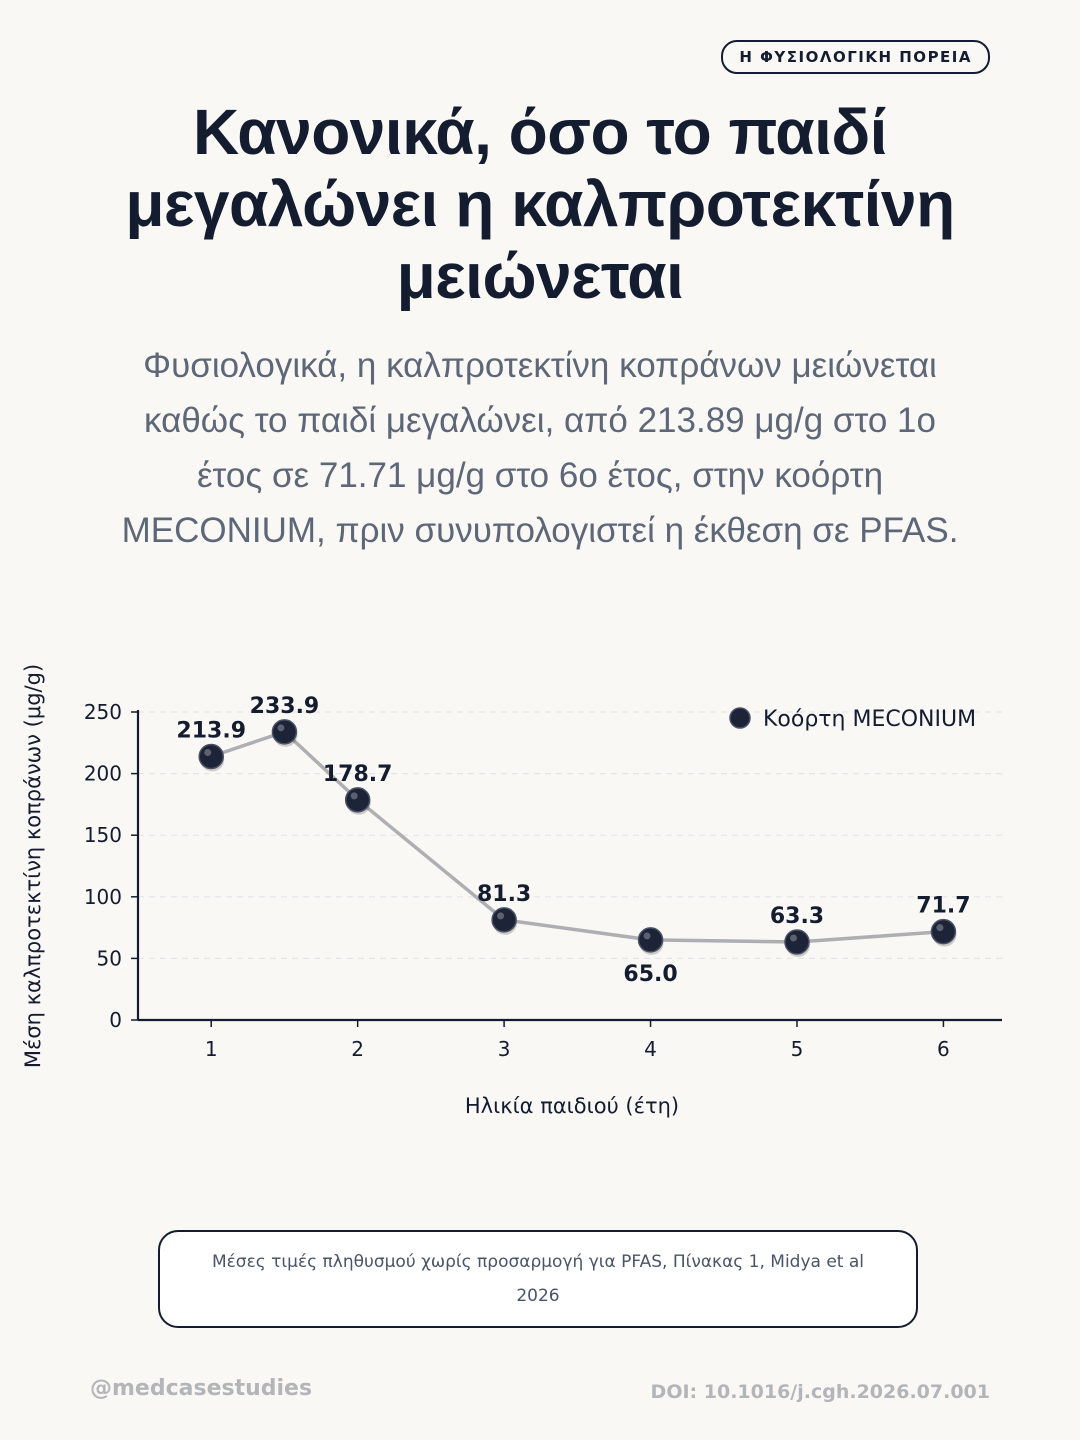 The height and width of the screenshot is (1440, 1080). Describe the element at coordinates (577, 1040) in the screenshot. I see `x-axis-ticks: 1 2 3 4 5 6` at that location.